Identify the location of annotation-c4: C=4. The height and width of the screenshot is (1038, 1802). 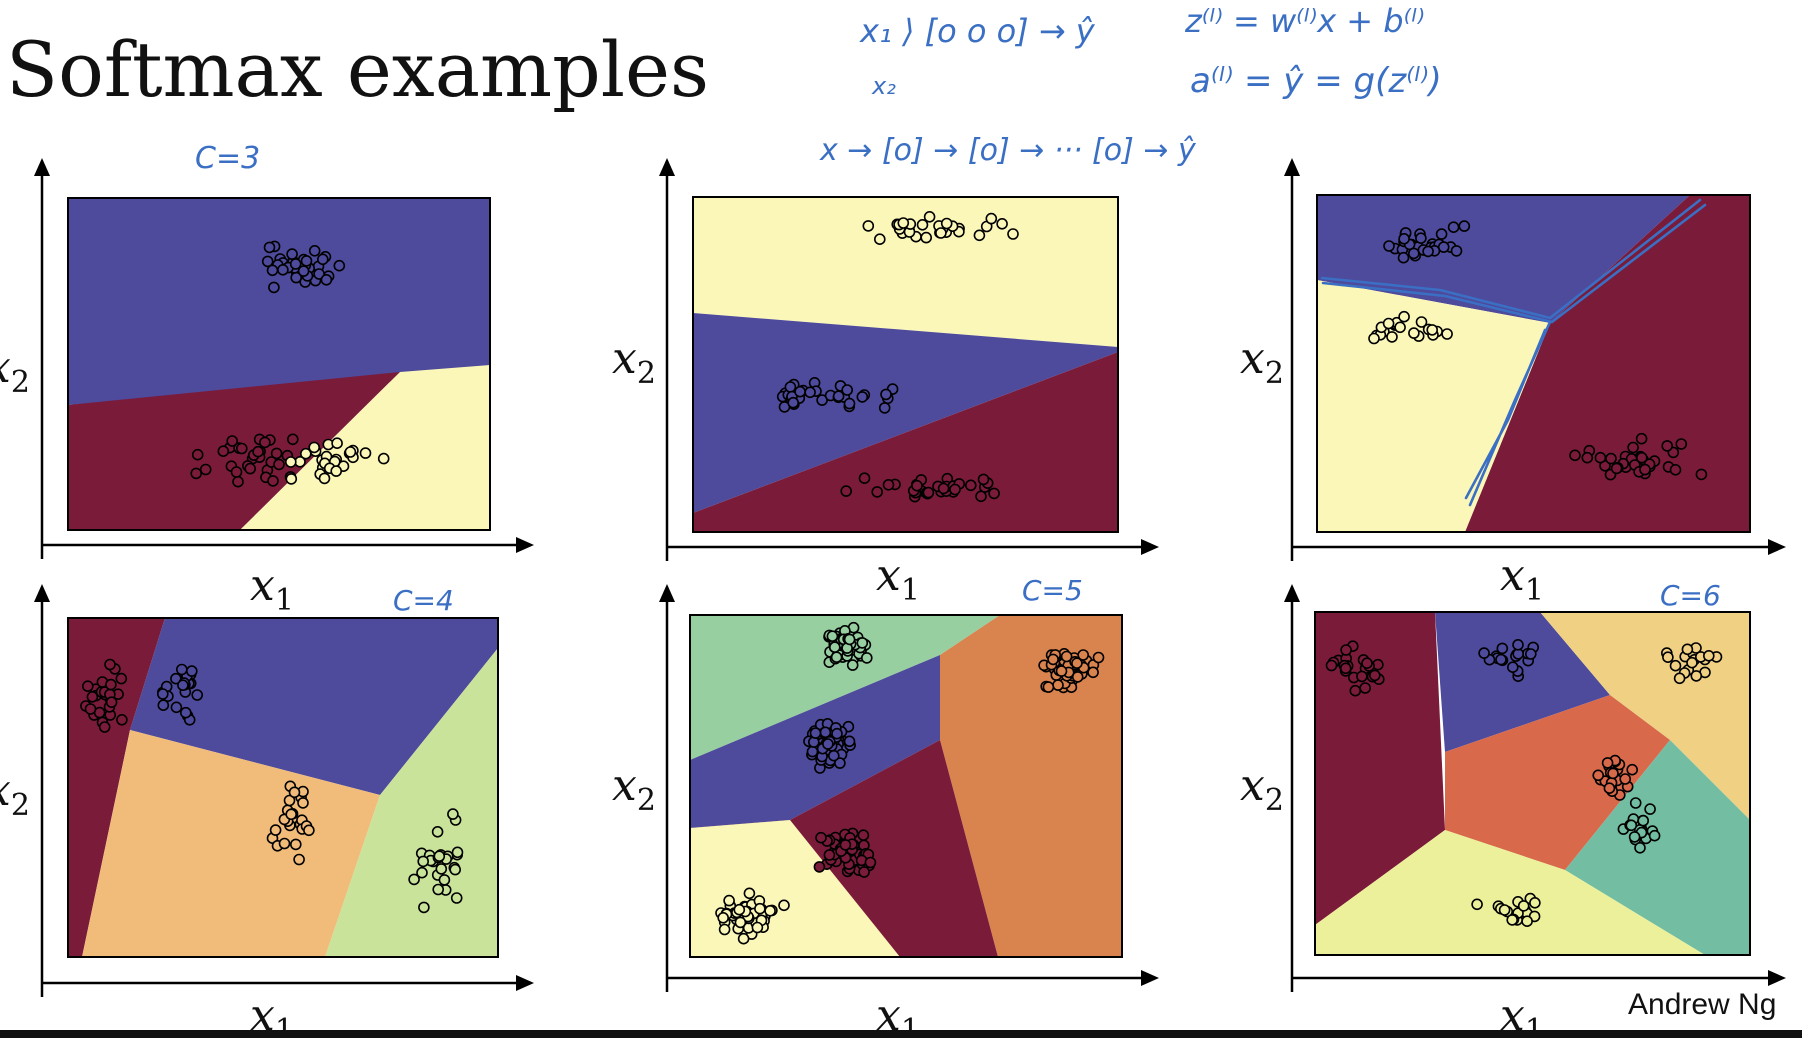
(423, 600).